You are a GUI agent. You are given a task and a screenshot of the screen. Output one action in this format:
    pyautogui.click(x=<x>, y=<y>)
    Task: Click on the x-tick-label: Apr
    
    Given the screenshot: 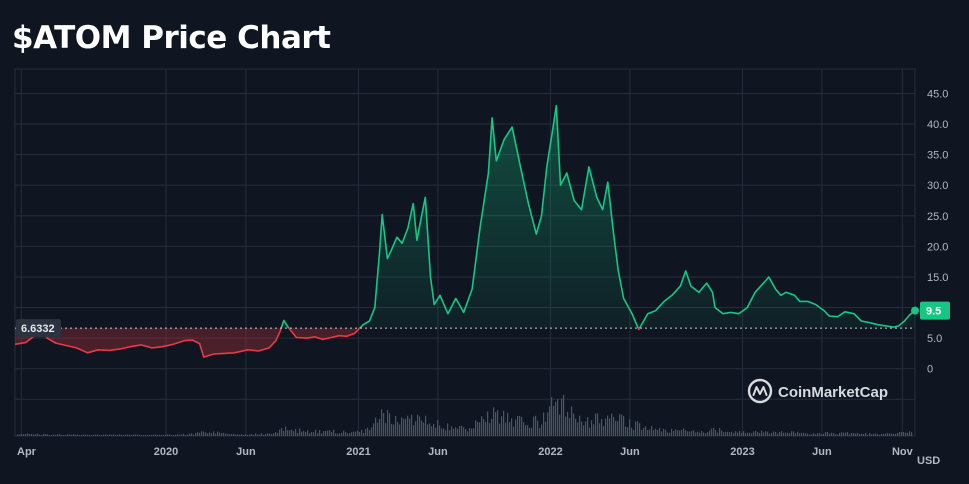 What is the action you would take?
    pyautogui.click(x=27, y=452)
    